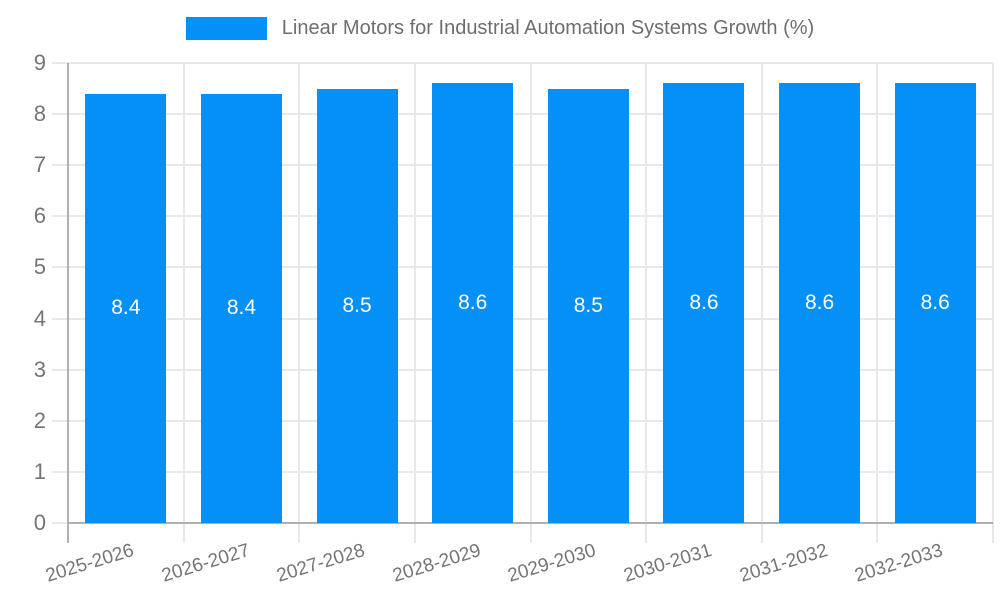  Describe the element at coordinates (437, 563) in the screenshot. I see `x-category-label: 2028-2029` at that location.